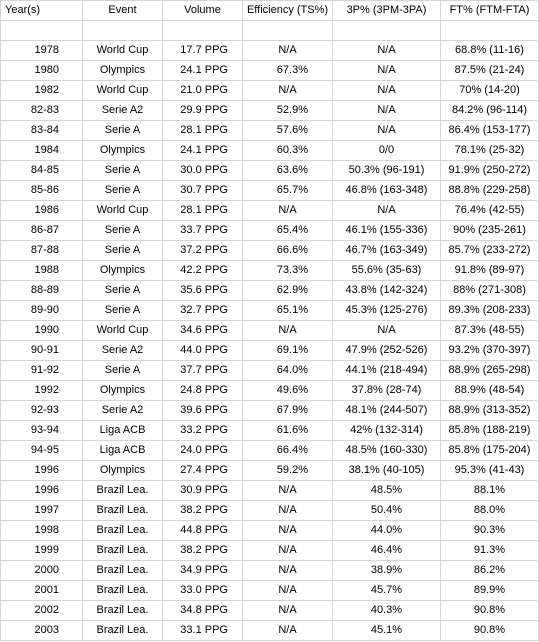 The width and height of the screenshot is (539, 642). Describe the element at coordinates (386, 30) in the screenshot. I see `three-point-cell` at that location.